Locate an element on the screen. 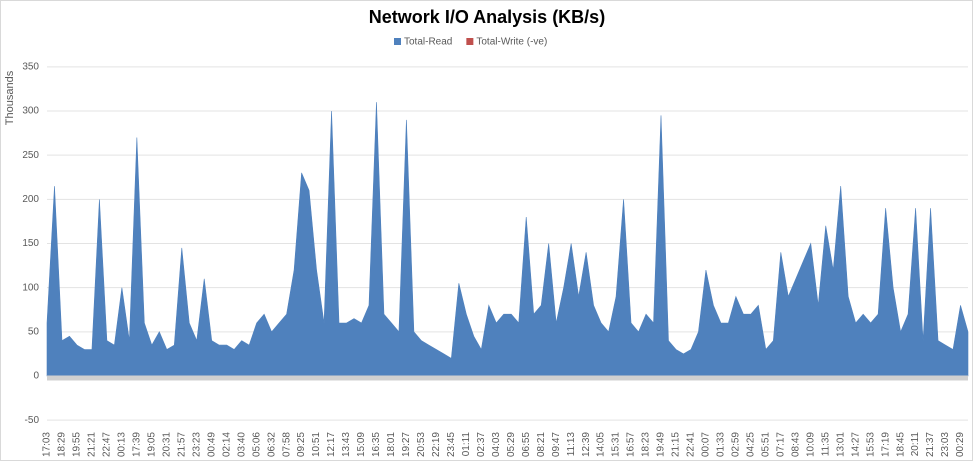  x-tick-label: 14:05 is located at coordinates (601, 444).